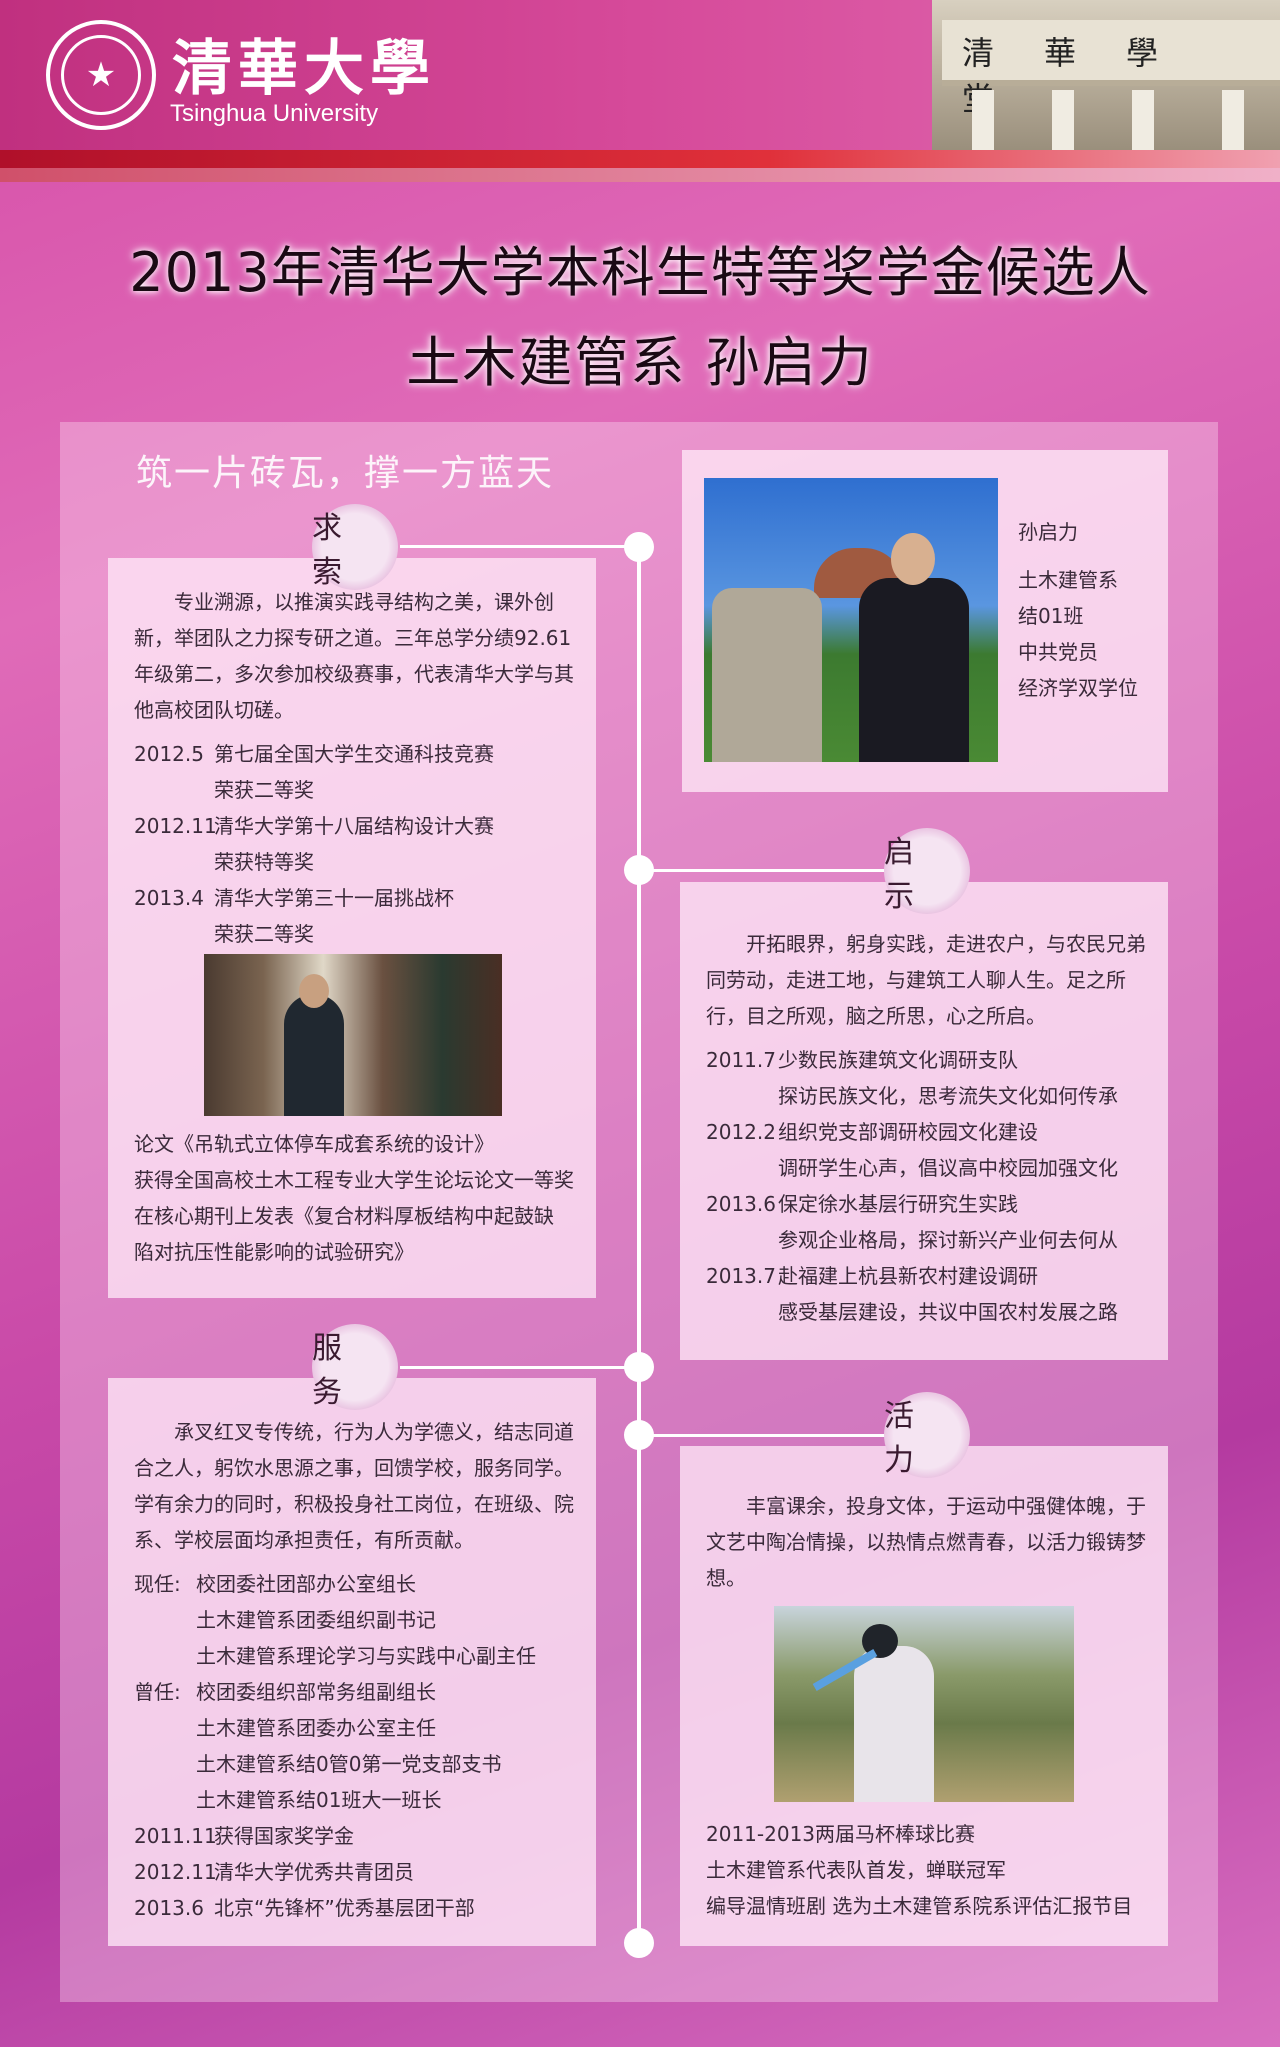 The image size is (1280, 2047). What do you see at coordinates (741, 1132) in the screenshot?
I see `activity-year: 2012.2` at bounding box center [741, 1132].